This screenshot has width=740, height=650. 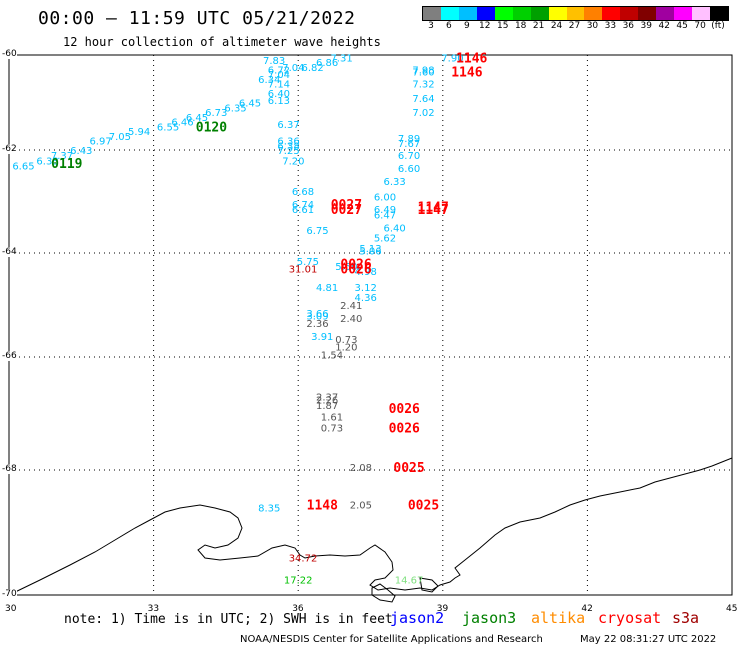 I want to click on wave-height-value: 8.35, so click(x=269, y=509).